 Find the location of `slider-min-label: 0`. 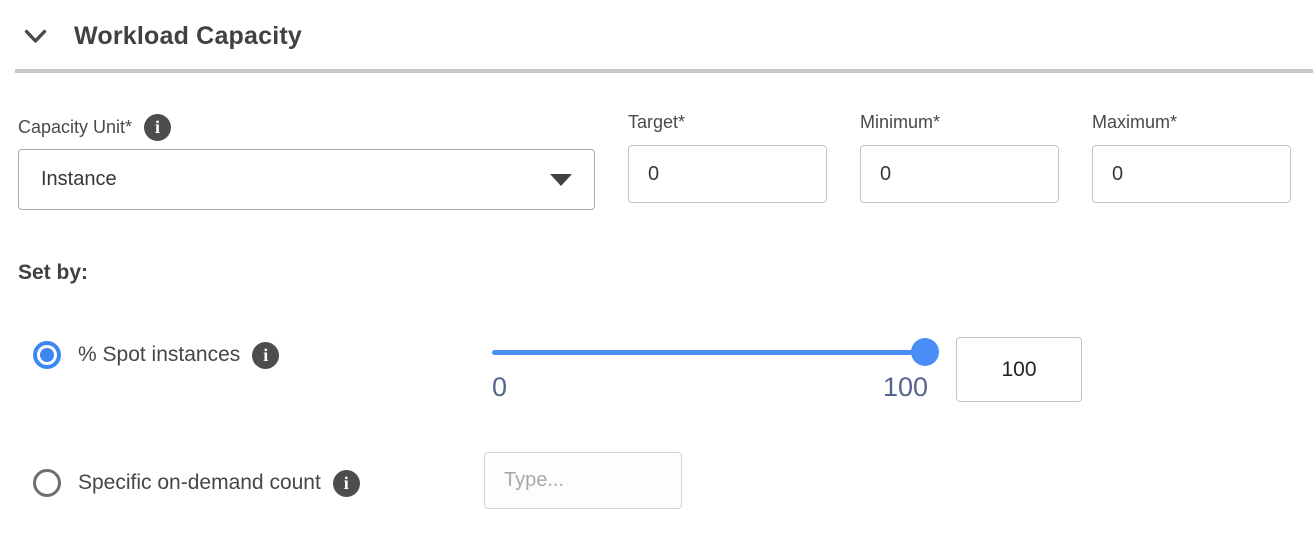

slider-min-label: 0 is located at coordinates (500, 387).